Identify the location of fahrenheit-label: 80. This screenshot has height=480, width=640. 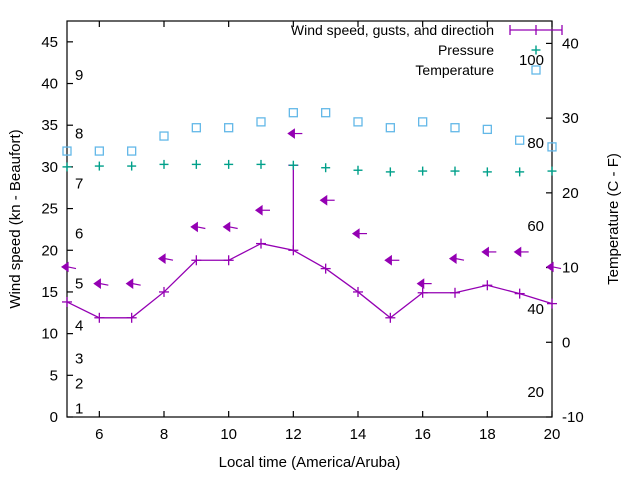
(535, 143).